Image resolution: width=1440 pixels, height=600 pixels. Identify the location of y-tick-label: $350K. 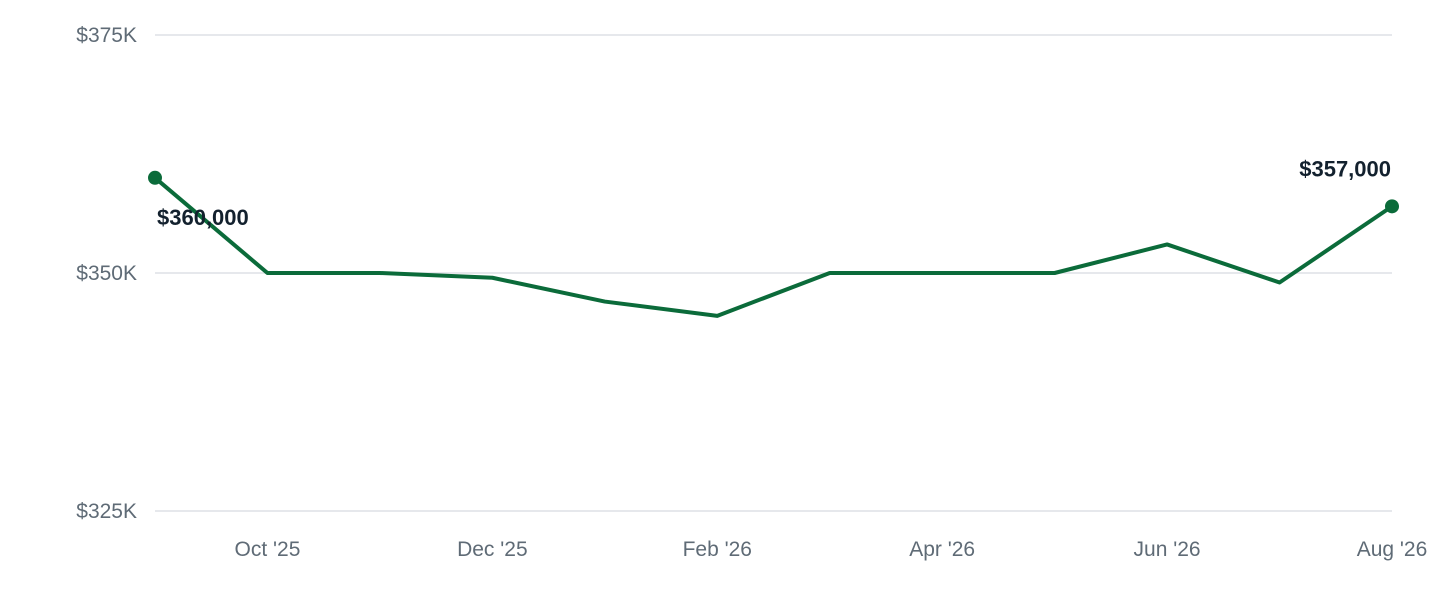
(106, 273).